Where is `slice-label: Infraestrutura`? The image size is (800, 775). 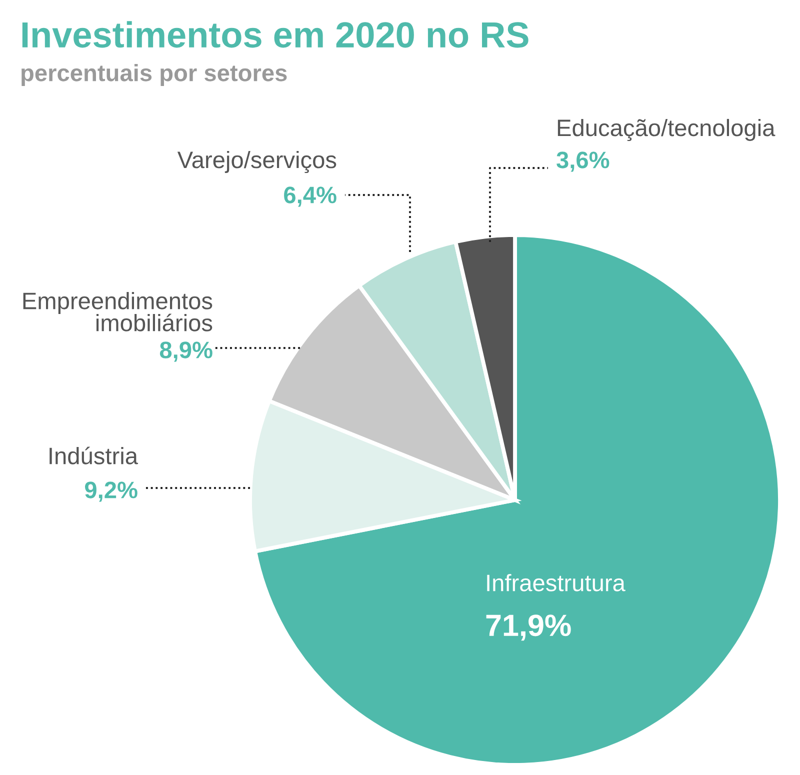
slice-label: Infraestrutura is located at coordinates (556, 583).